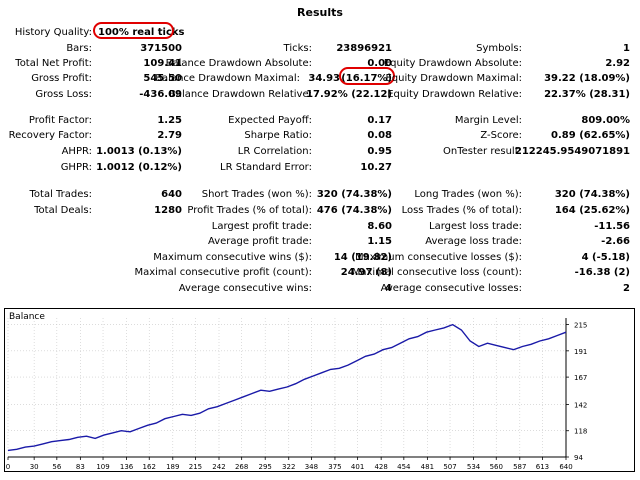 The image size is (640, 480). Describe the element at coordinates (605, 120) in the screenshot. I see `margin-level-value: 809.00%` at that location.